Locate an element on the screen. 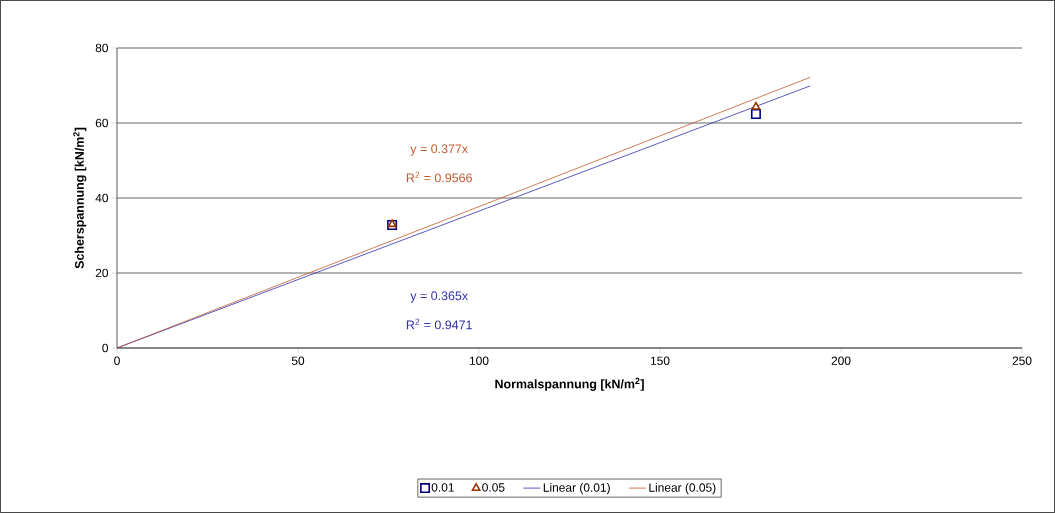 The width and height of the screenshot is (1055, 513). x-tick-label: 200 is located at coordinates (841, 360).